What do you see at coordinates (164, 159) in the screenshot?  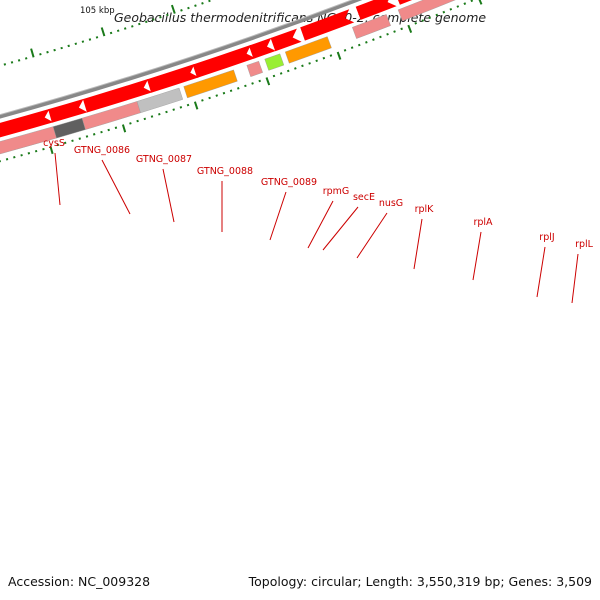 I see `gene-label: GTNG_0087` at bounding box center [164, 159].